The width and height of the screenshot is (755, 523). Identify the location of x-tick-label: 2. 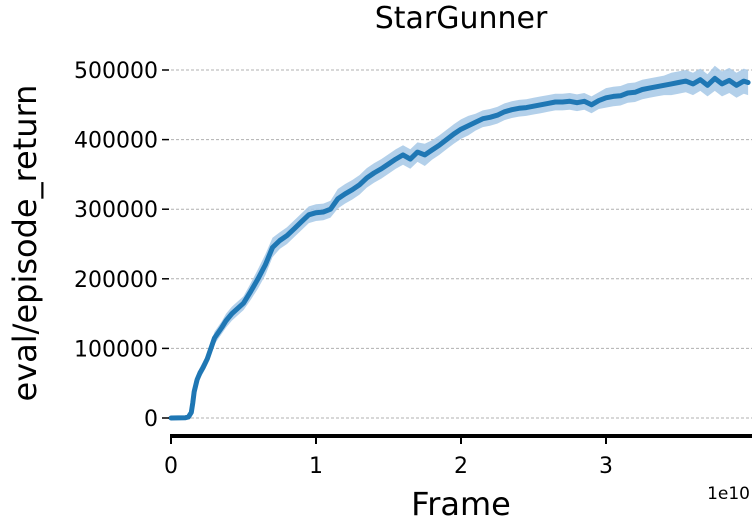
(461, 466).